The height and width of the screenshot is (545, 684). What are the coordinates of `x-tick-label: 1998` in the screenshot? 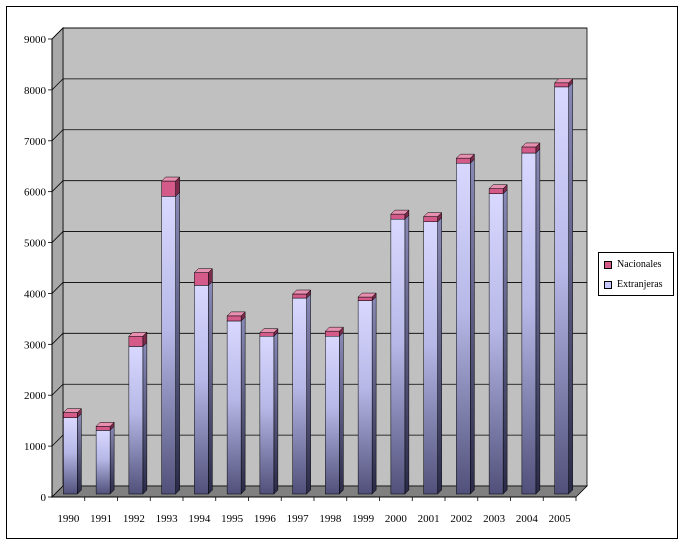 It's located at (330, 519).